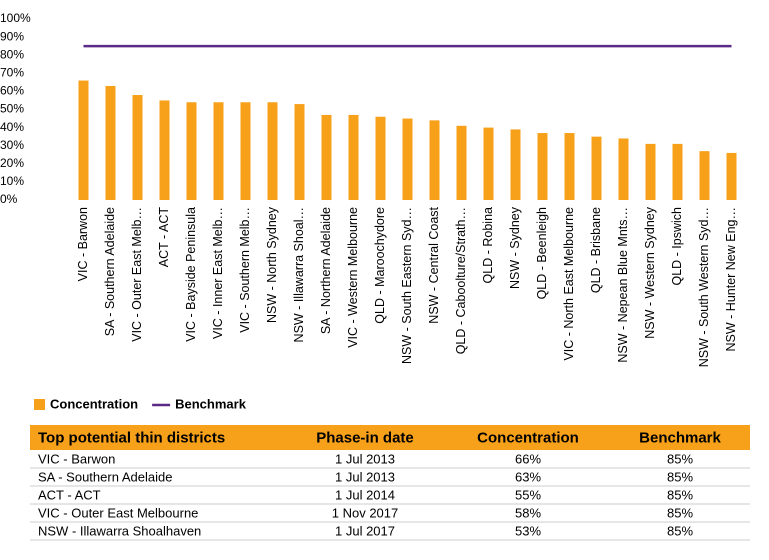  I want to click on x-tick-label: NSW - North Sydney, so click(272, 264).